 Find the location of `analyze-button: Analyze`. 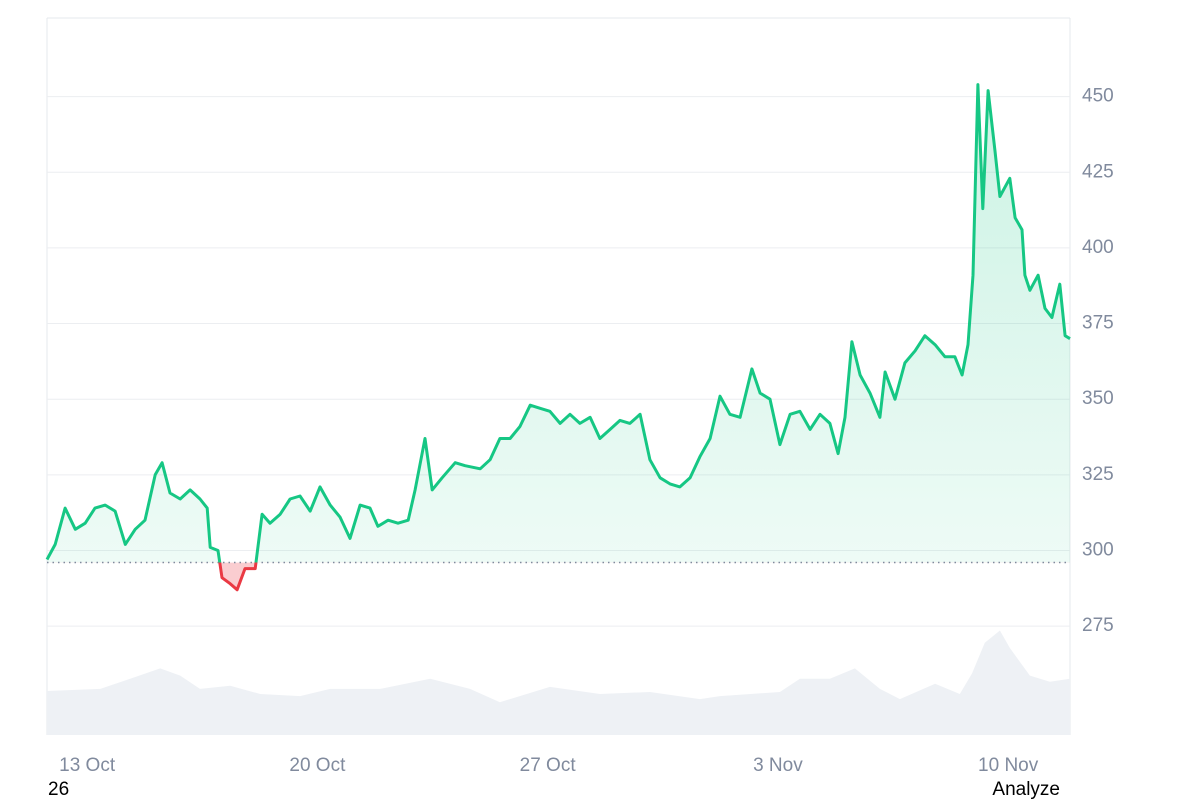

analyze-button: Analyze is located at coordinates (1026, 789).